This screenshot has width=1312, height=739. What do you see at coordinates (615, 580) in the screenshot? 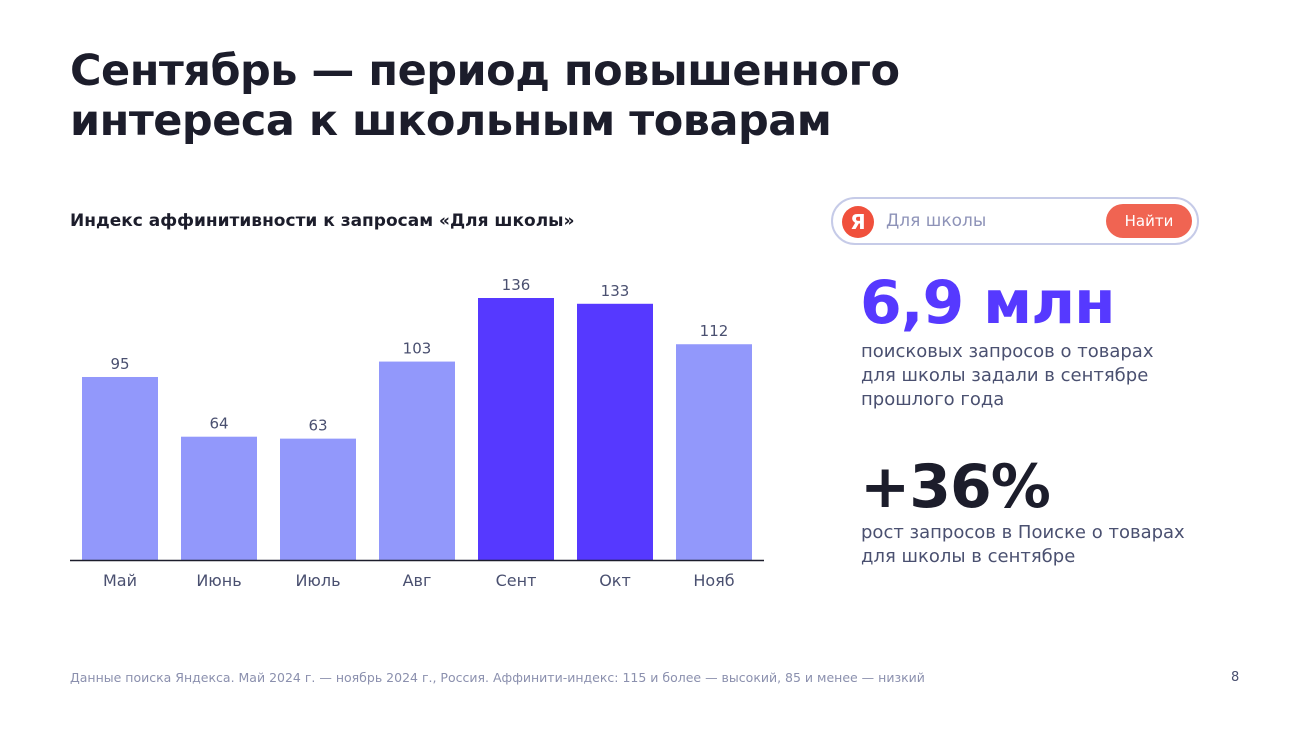
I see `chart-x-tick-label: Окт` at bounding box center [615, 580].